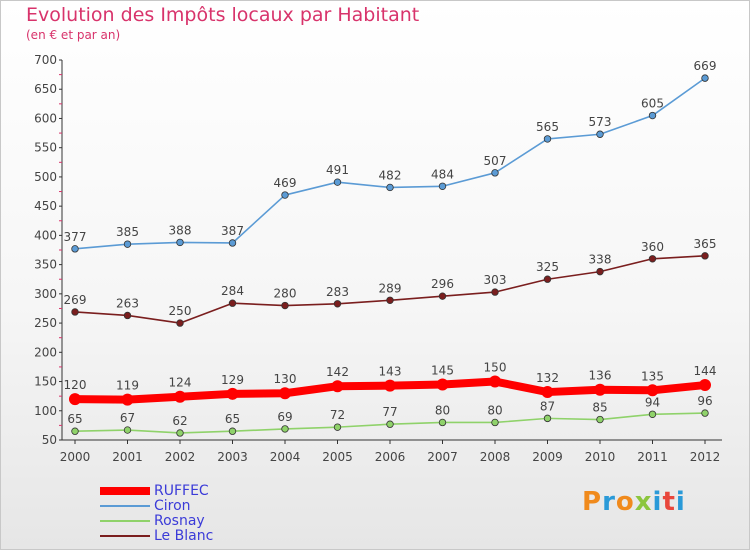 This screenshot has height=550, width=750. What do you see at coordinates (442, 457) in the screenshot?
I see `x-tick-label: 2007` at bounding box center [442, 457].